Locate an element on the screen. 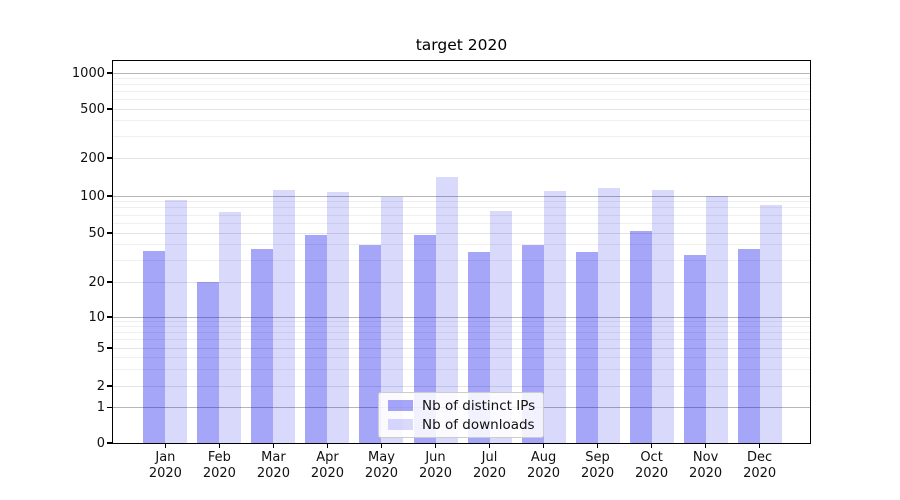 This screenshot has width=900, height=500. x-tick-label-aug: Aug 2020 is located at coordinates (544, 466).